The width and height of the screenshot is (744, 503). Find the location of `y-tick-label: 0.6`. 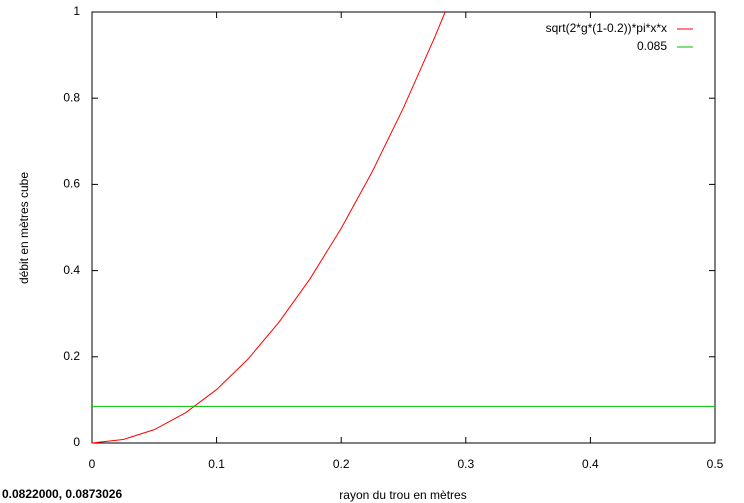

y-tick-label: 0.6 is located at coordinates (71, 184).